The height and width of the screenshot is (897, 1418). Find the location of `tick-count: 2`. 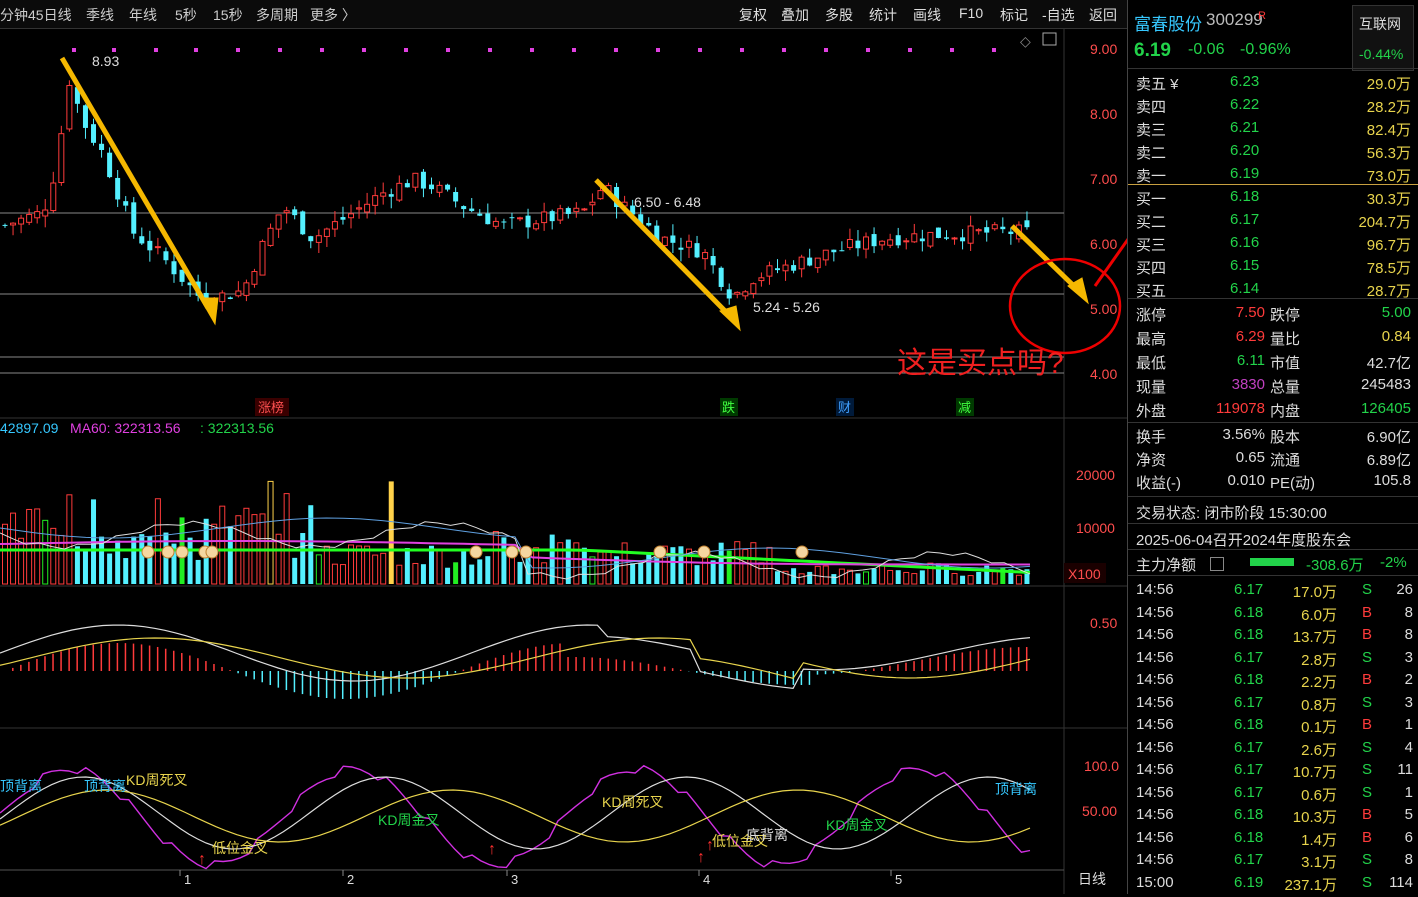

tick-count: 2 is located at coordinates (1409, 679).